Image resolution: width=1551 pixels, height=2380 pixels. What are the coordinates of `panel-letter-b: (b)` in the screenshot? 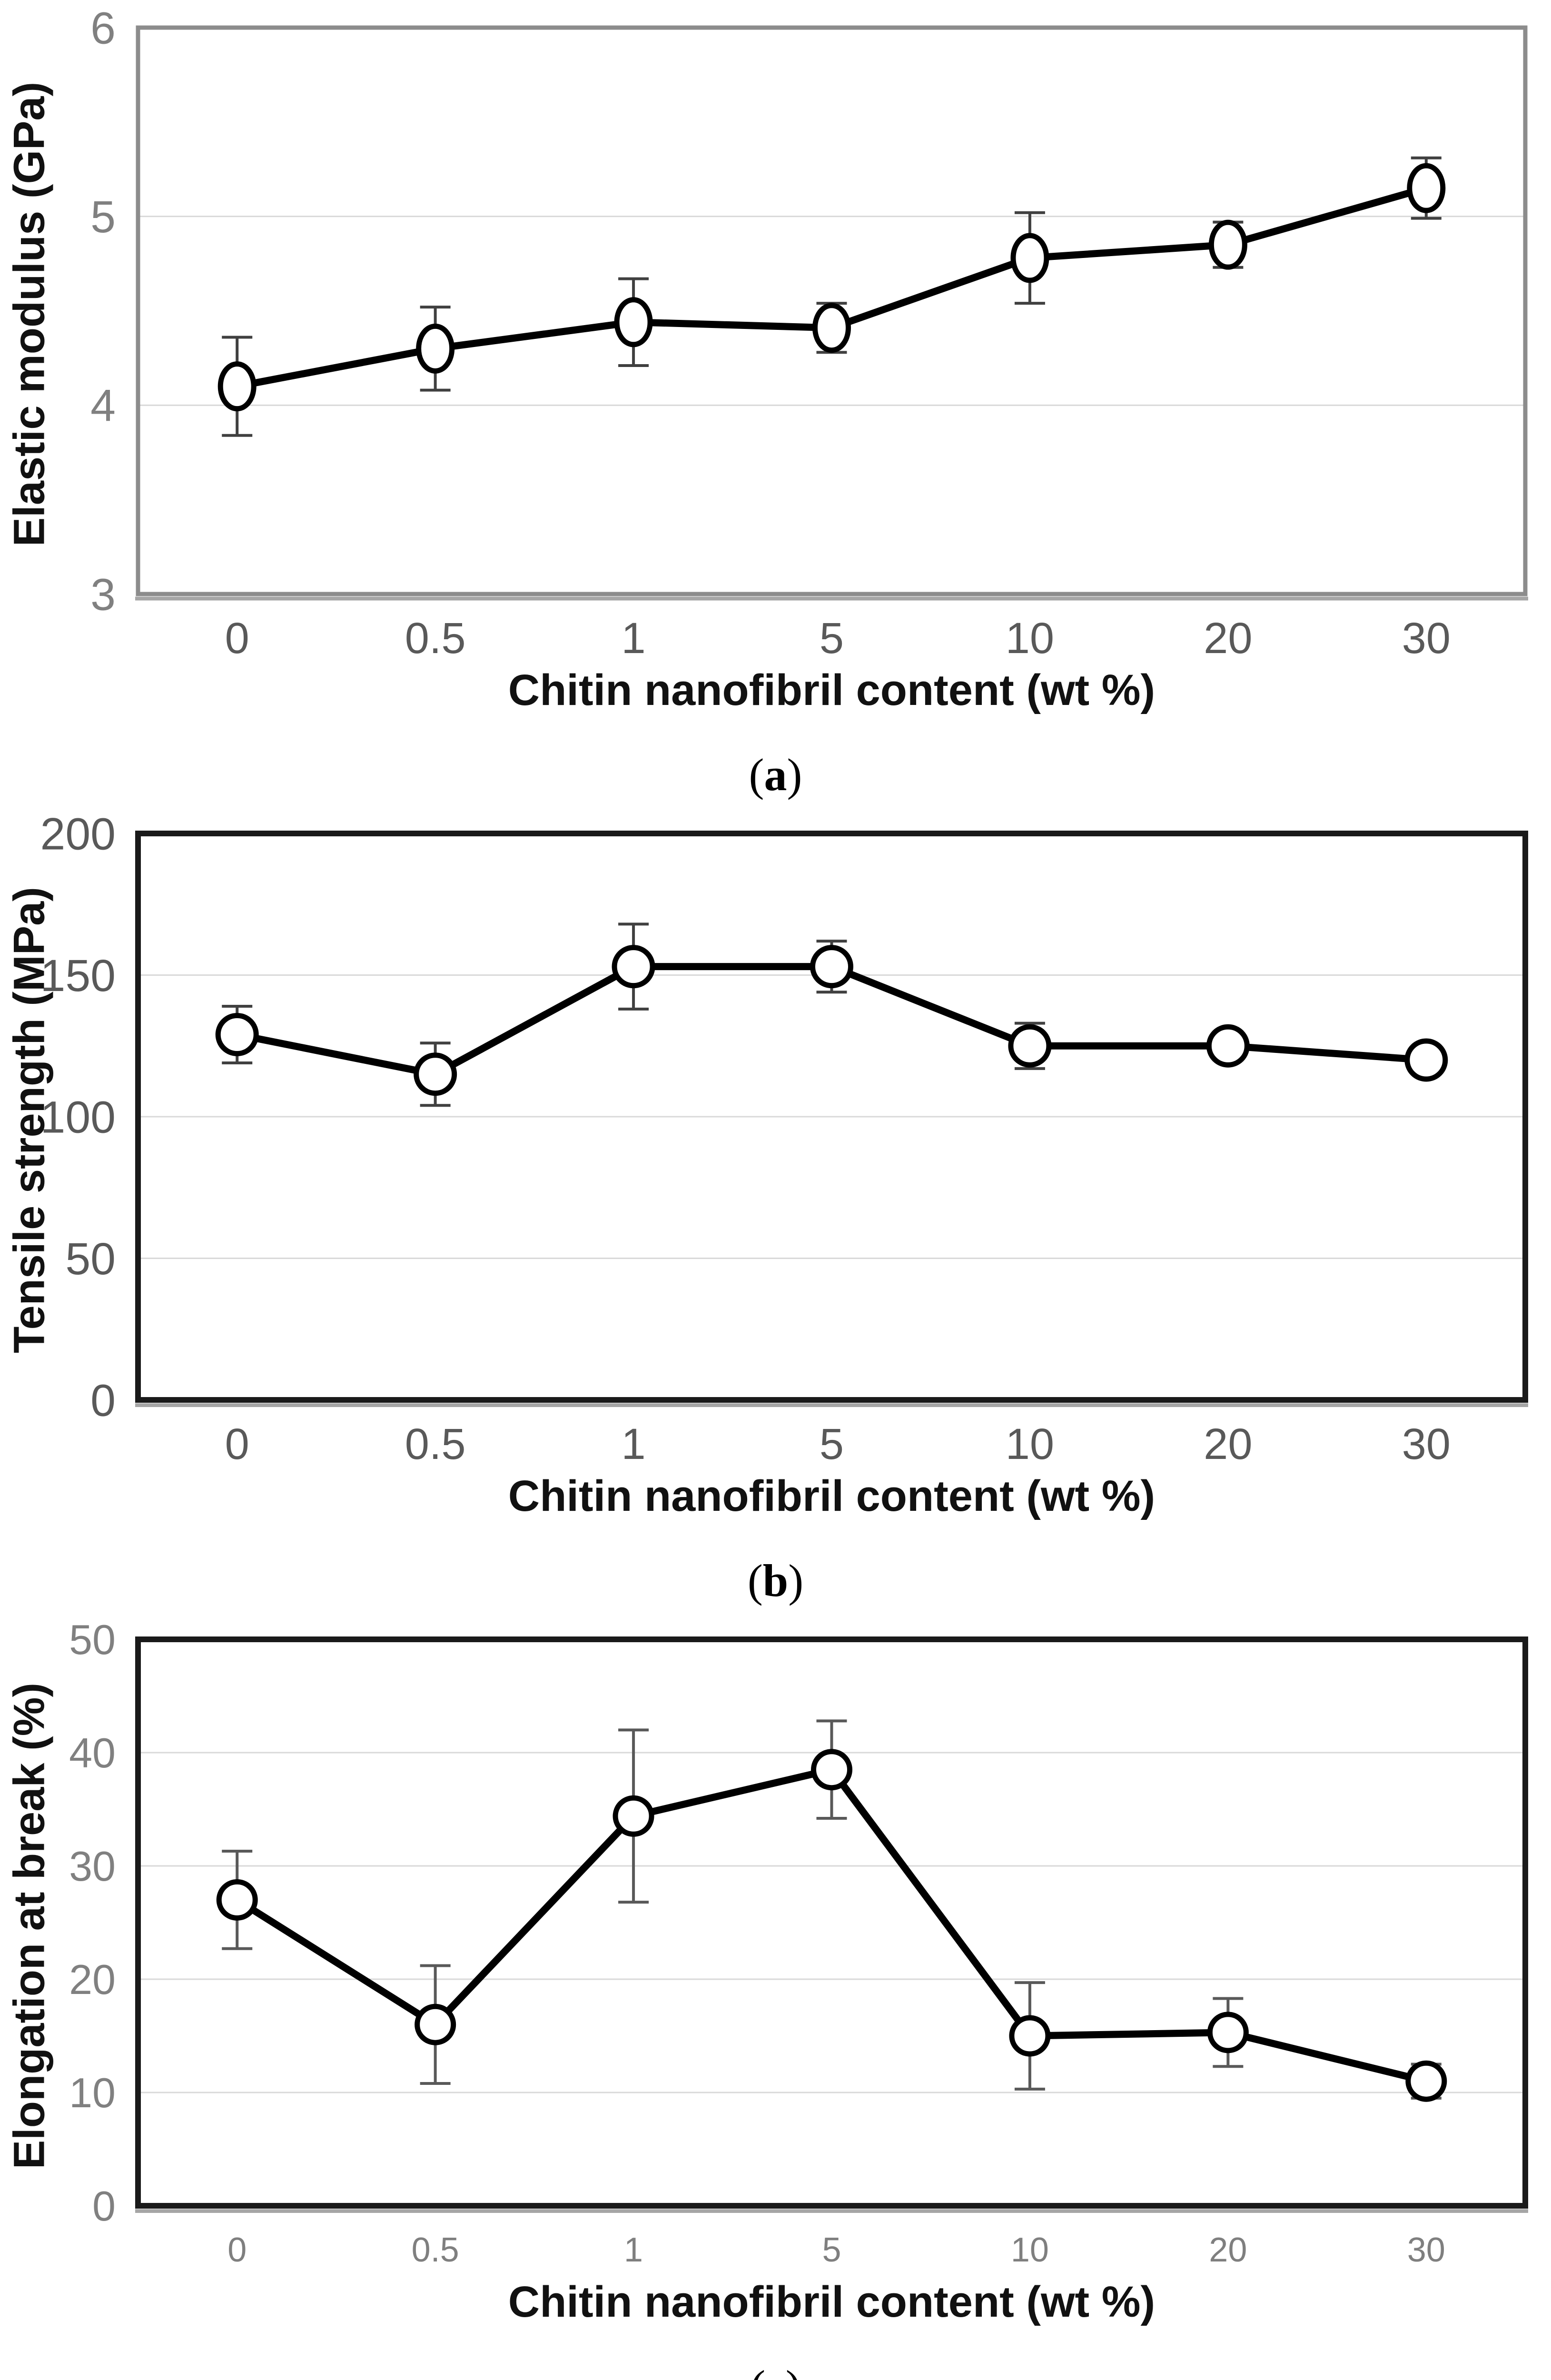 It's located at (775, 1580).